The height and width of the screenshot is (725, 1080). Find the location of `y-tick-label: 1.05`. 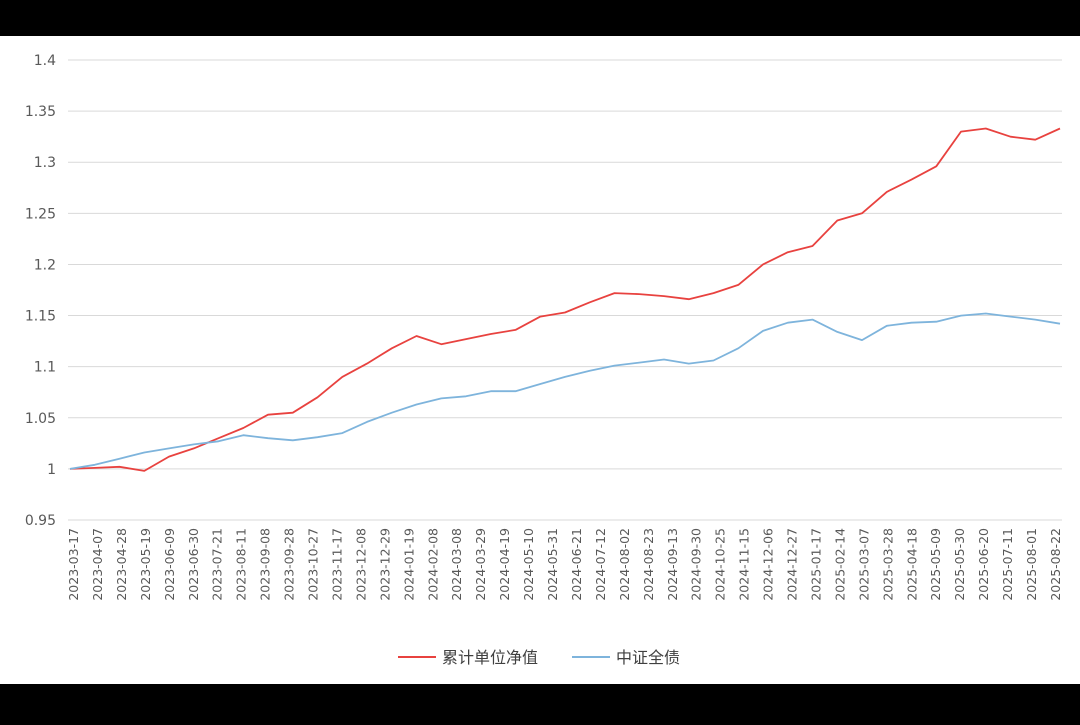

y-tick-label: 1.05 is located at coordinates (40, 419).